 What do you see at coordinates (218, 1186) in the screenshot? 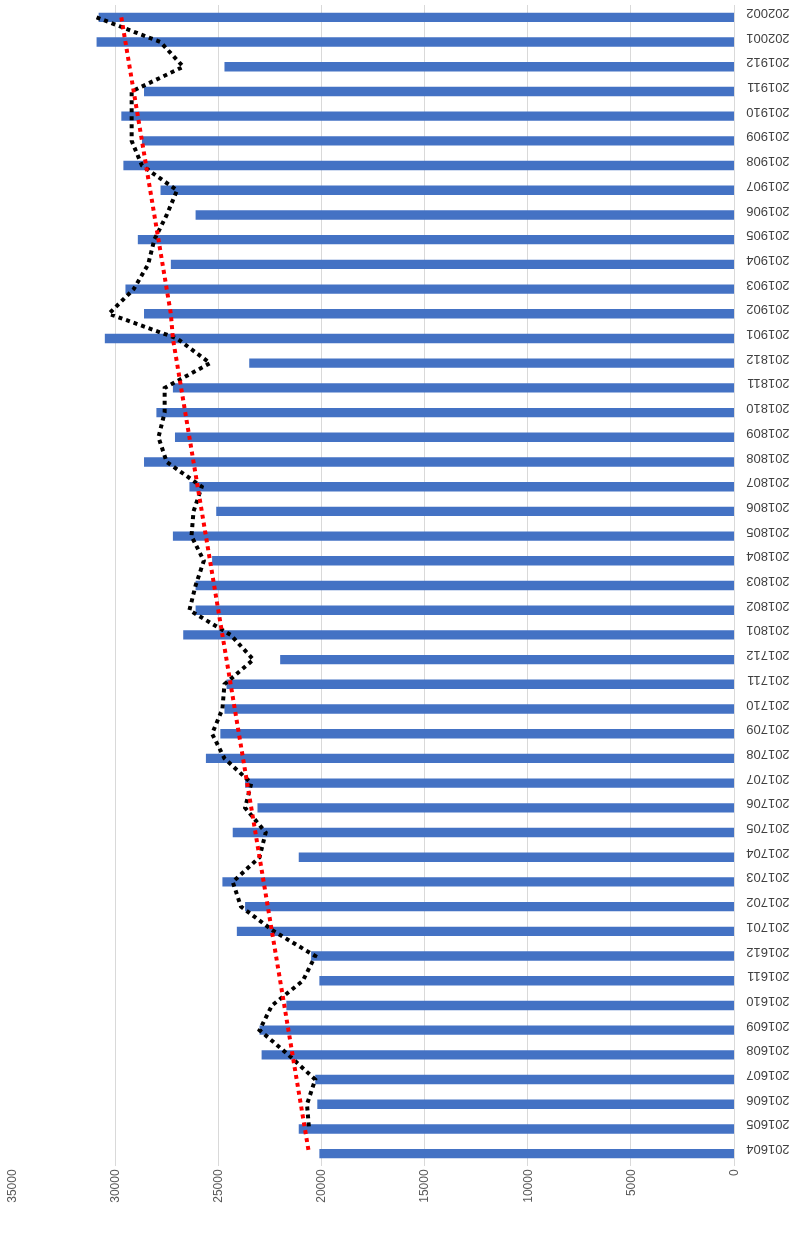
I see `x-tick-label: 25000` at bounding box center [218, 1186].